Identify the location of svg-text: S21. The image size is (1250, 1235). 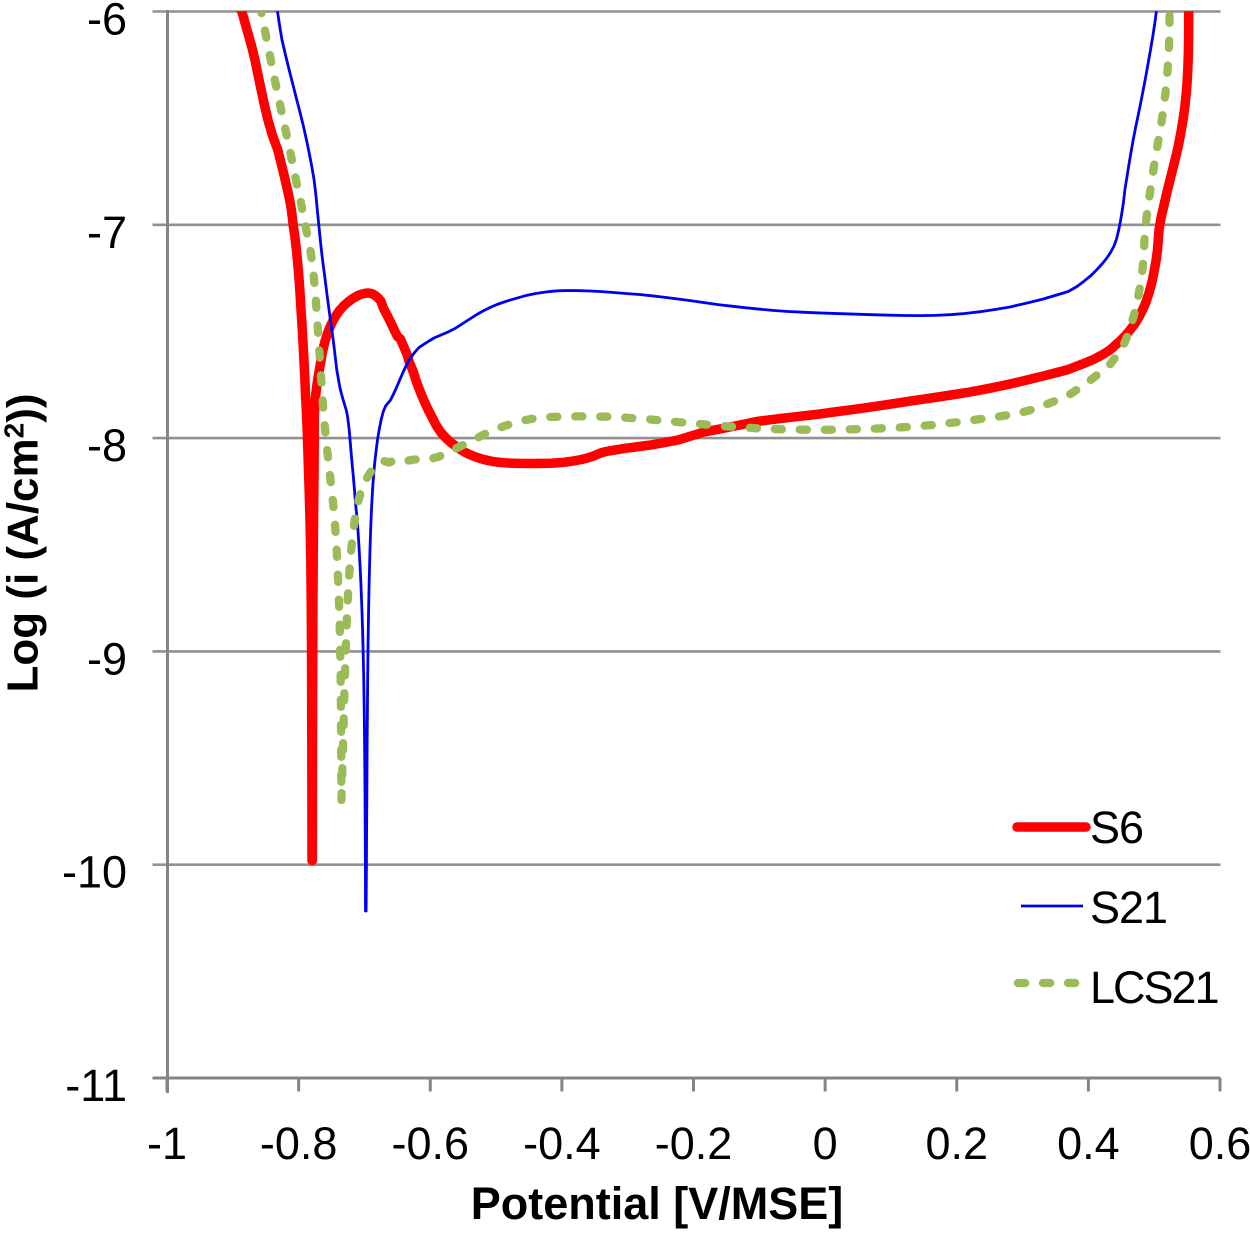
(1128, 907).